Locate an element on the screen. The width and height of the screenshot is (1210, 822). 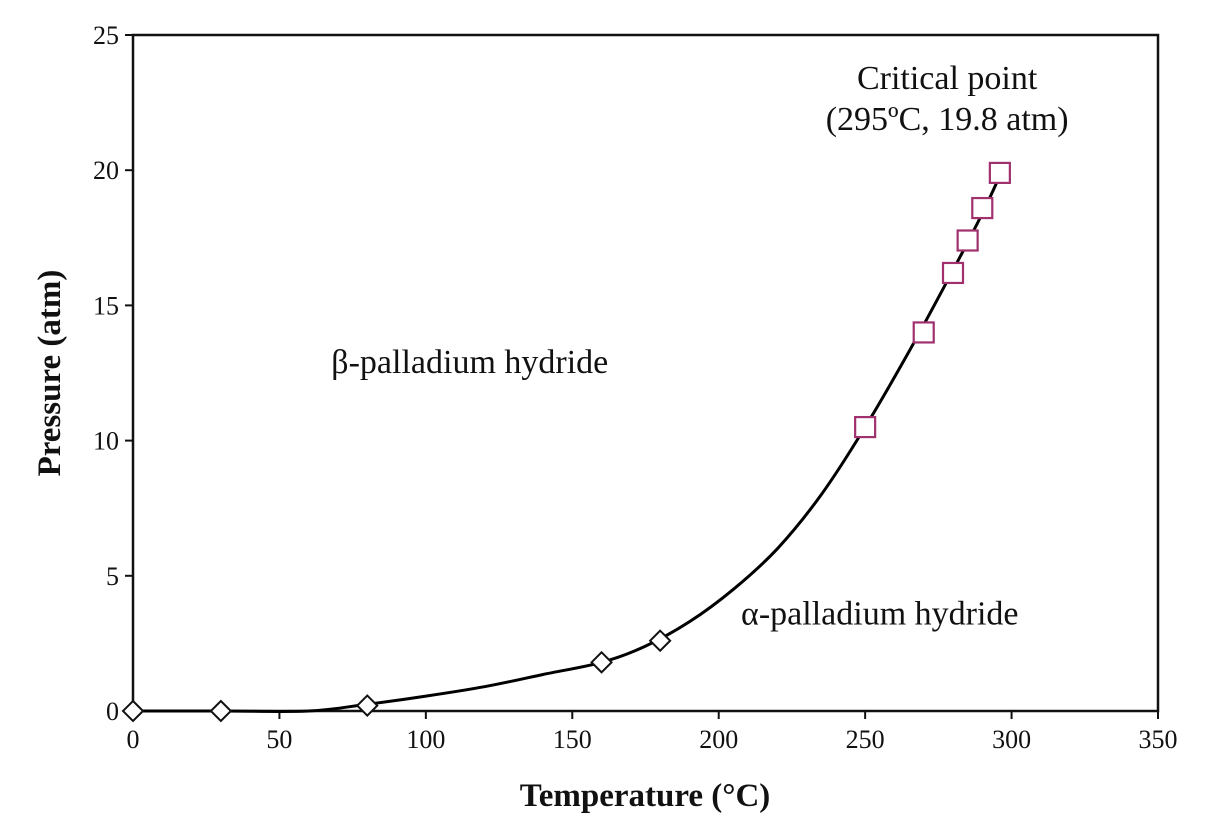
y-tick-label: 5 is located at coordinates (112, 576).